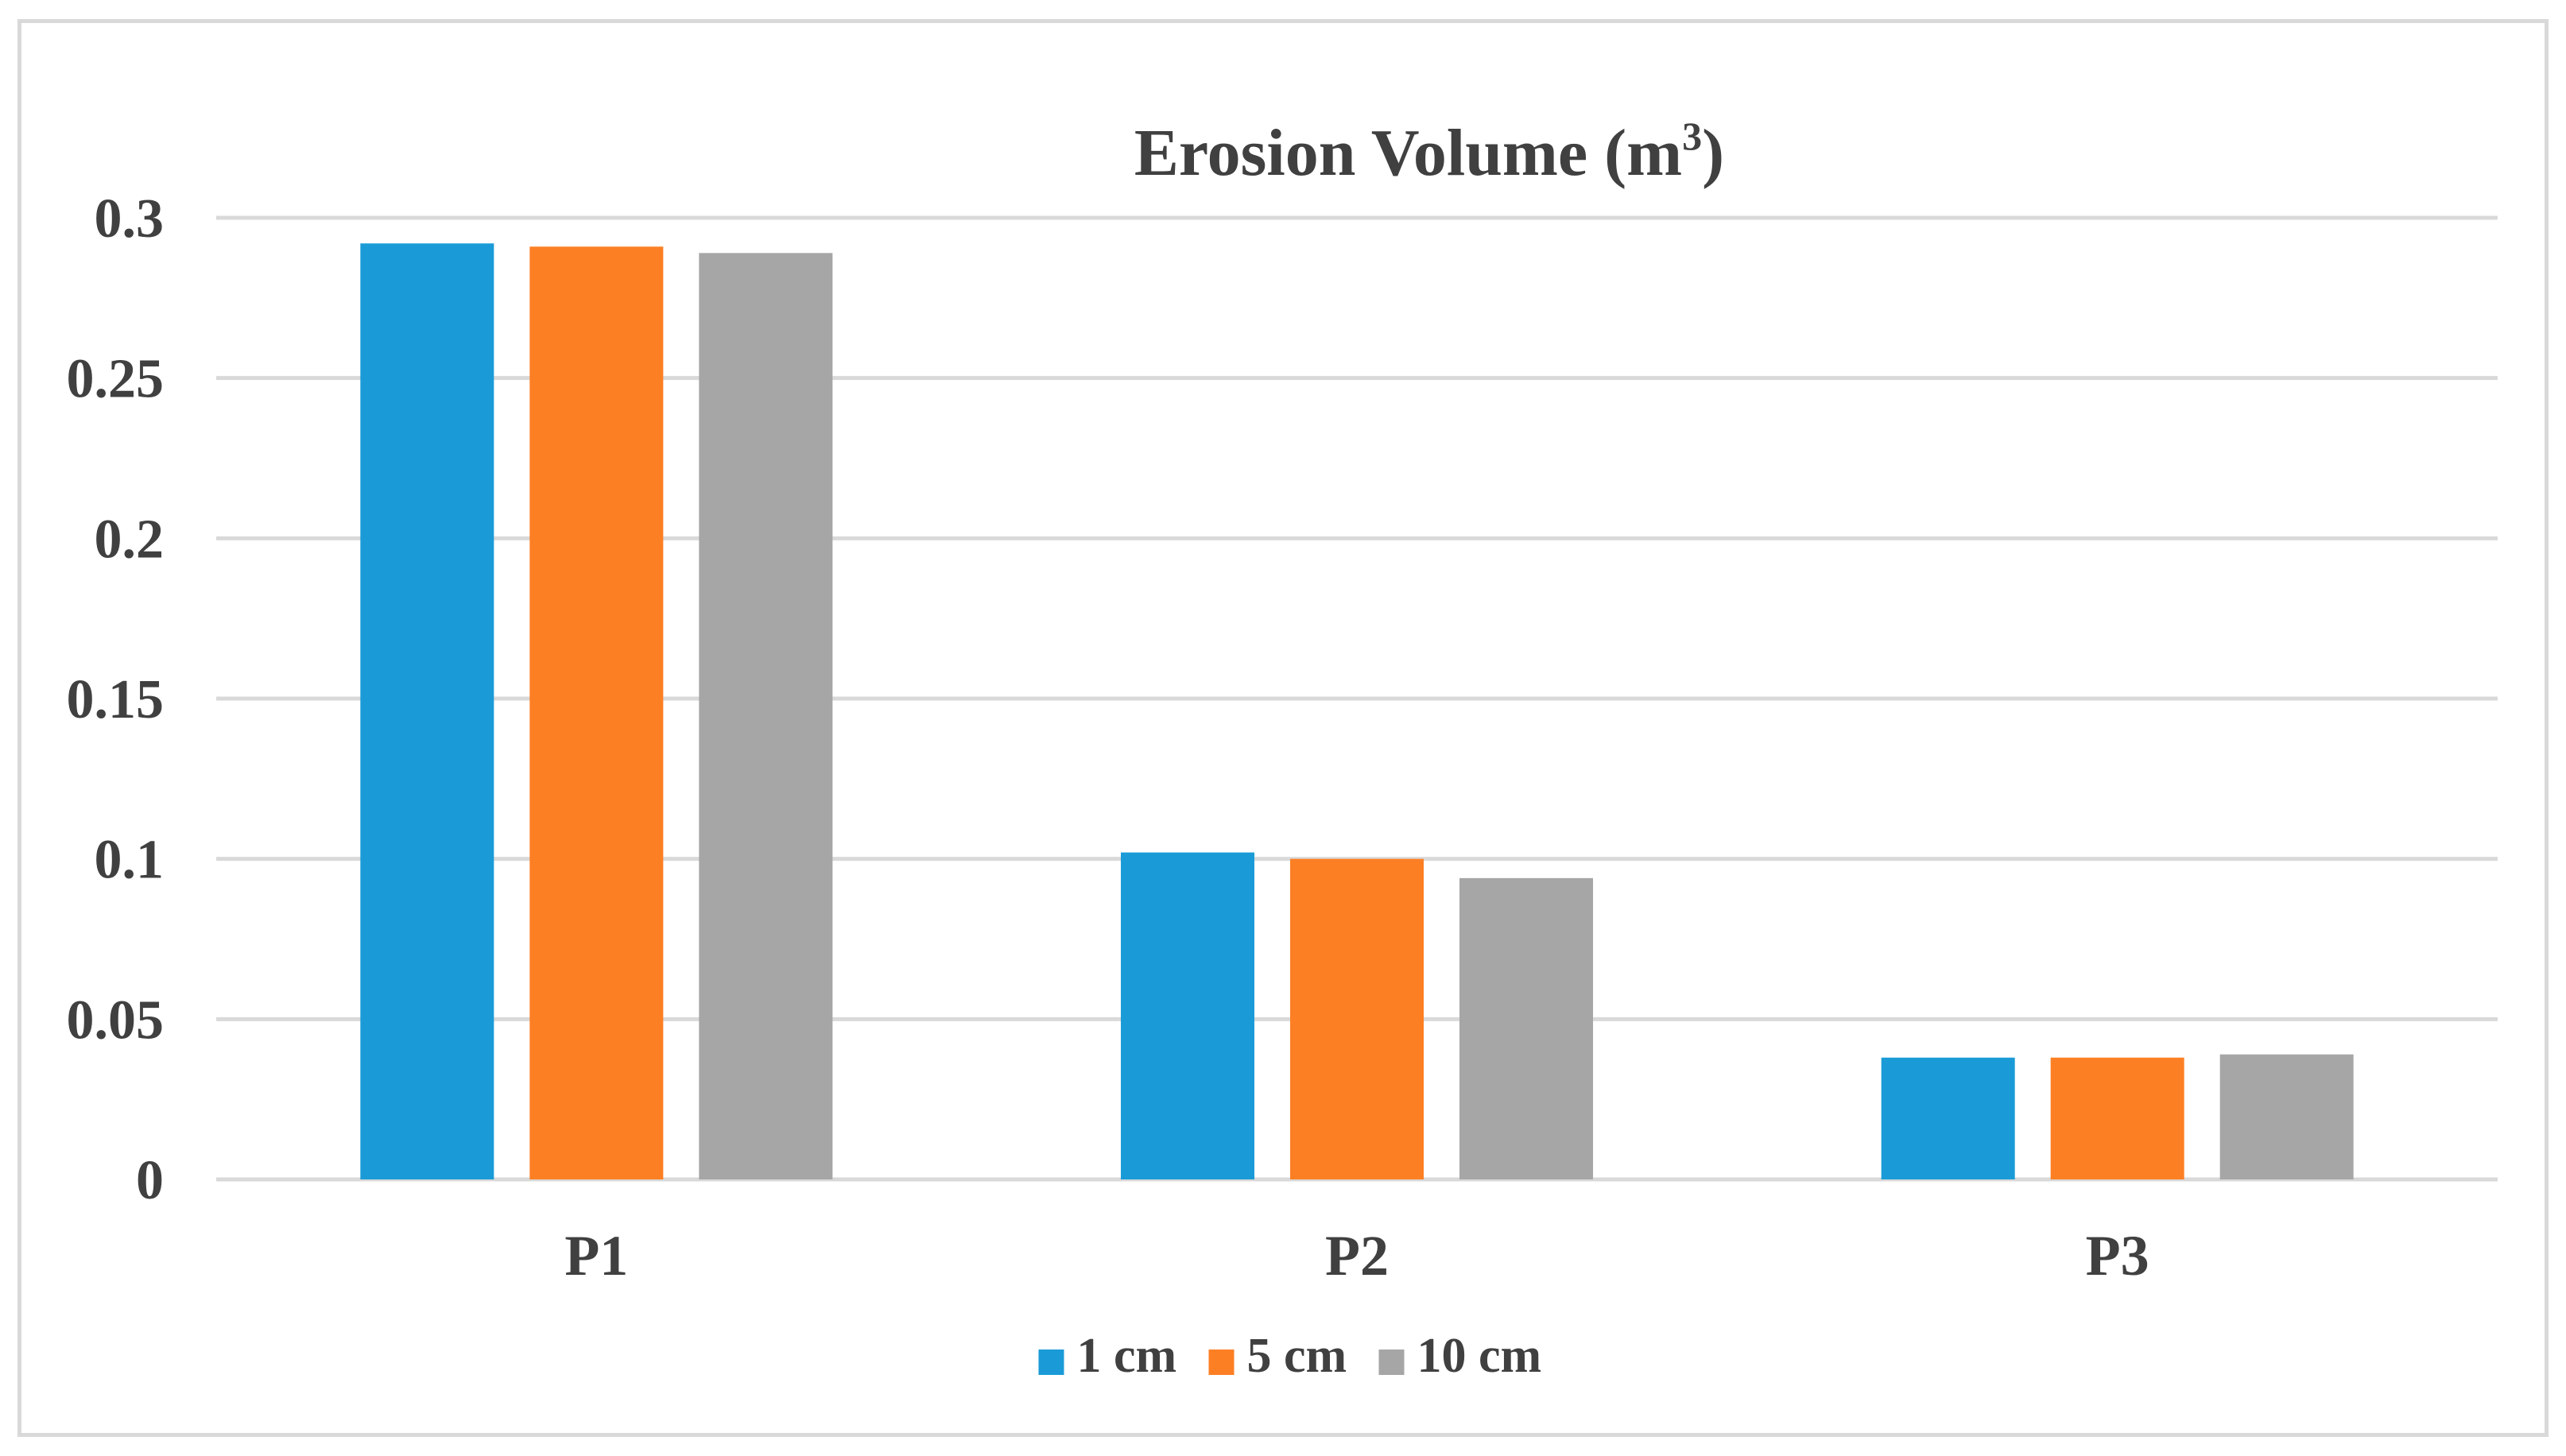 The width and height of the screenshot is (2566, 1456). I want to click on x-category-label: P2, so click(1357, 1256).